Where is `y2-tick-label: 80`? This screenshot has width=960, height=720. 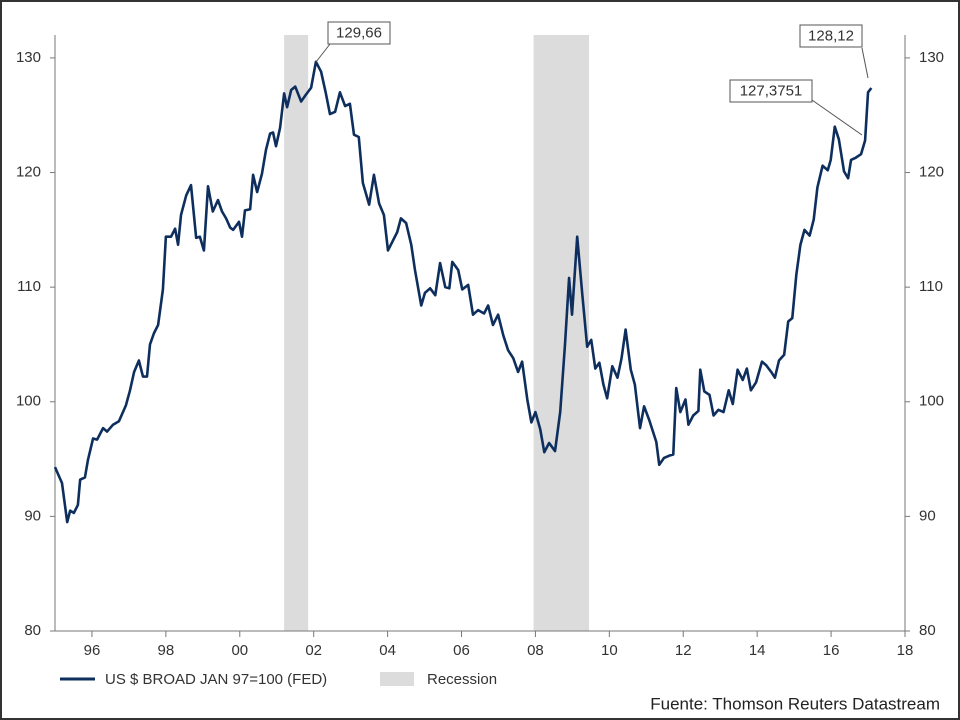
y2-tick-label: 80 is located at coordinates (927, 630).